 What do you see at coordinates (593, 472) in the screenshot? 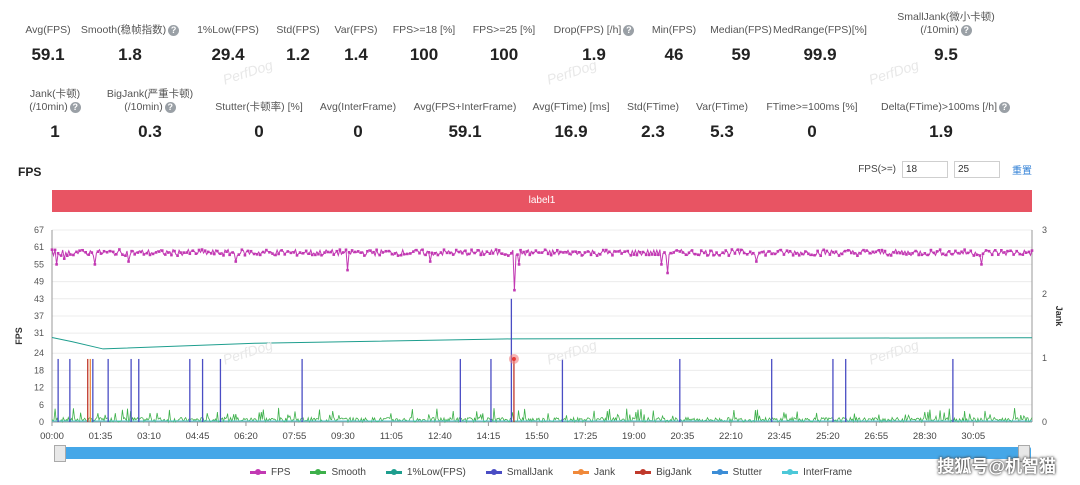
I see `legend-item: Jank` at bounding box center [593, 472].